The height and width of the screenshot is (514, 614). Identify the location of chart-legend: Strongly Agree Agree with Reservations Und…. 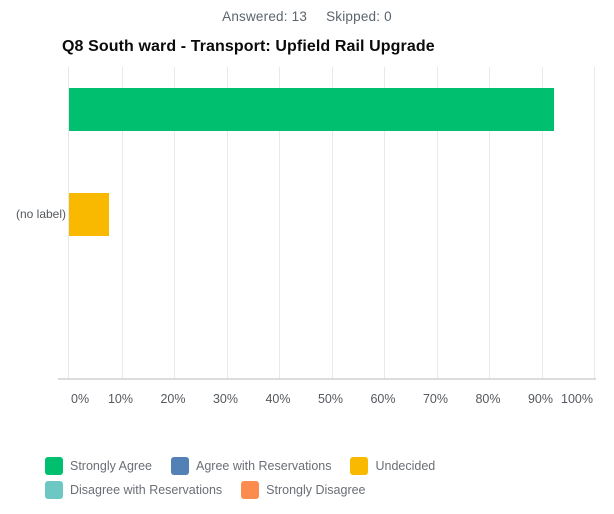
(265, 478).